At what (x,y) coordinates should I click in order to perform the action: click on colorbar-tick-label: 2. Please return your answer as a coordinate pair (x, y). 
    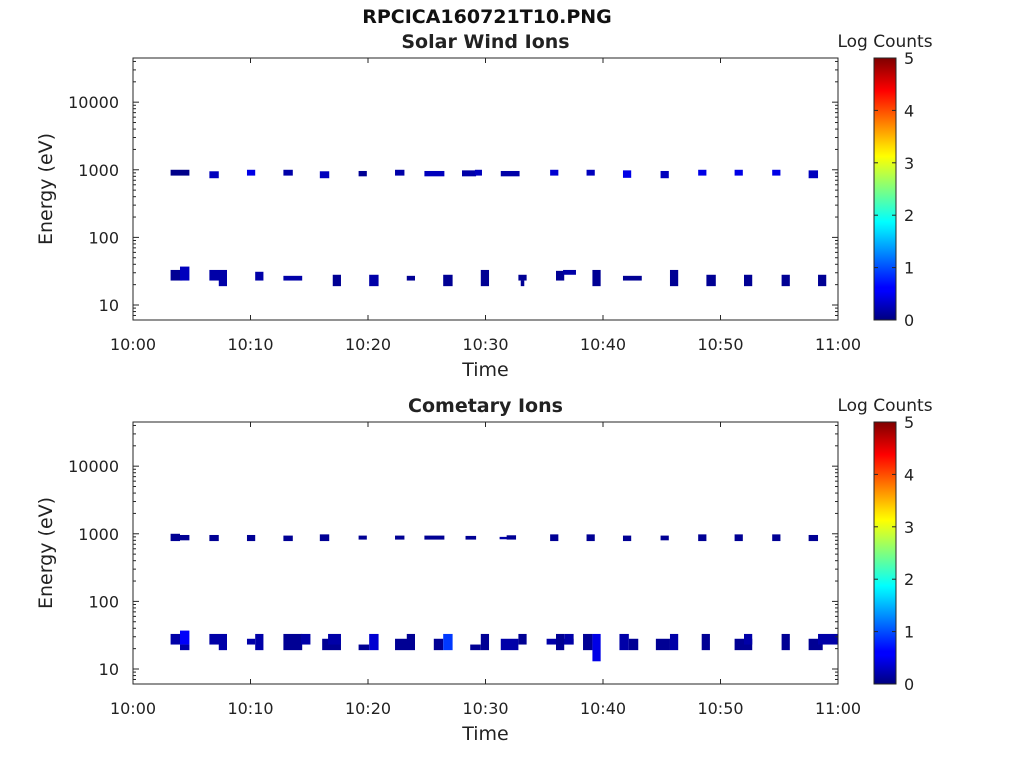
    Looking at the image, I should click on (909, 215).